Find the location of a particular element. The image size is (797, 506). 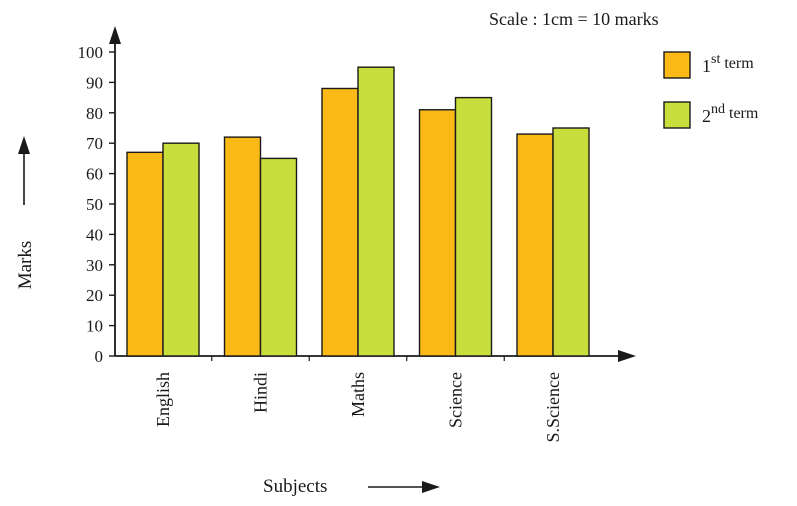

y-label-arrow-icon is located at coordinates (24, 170).